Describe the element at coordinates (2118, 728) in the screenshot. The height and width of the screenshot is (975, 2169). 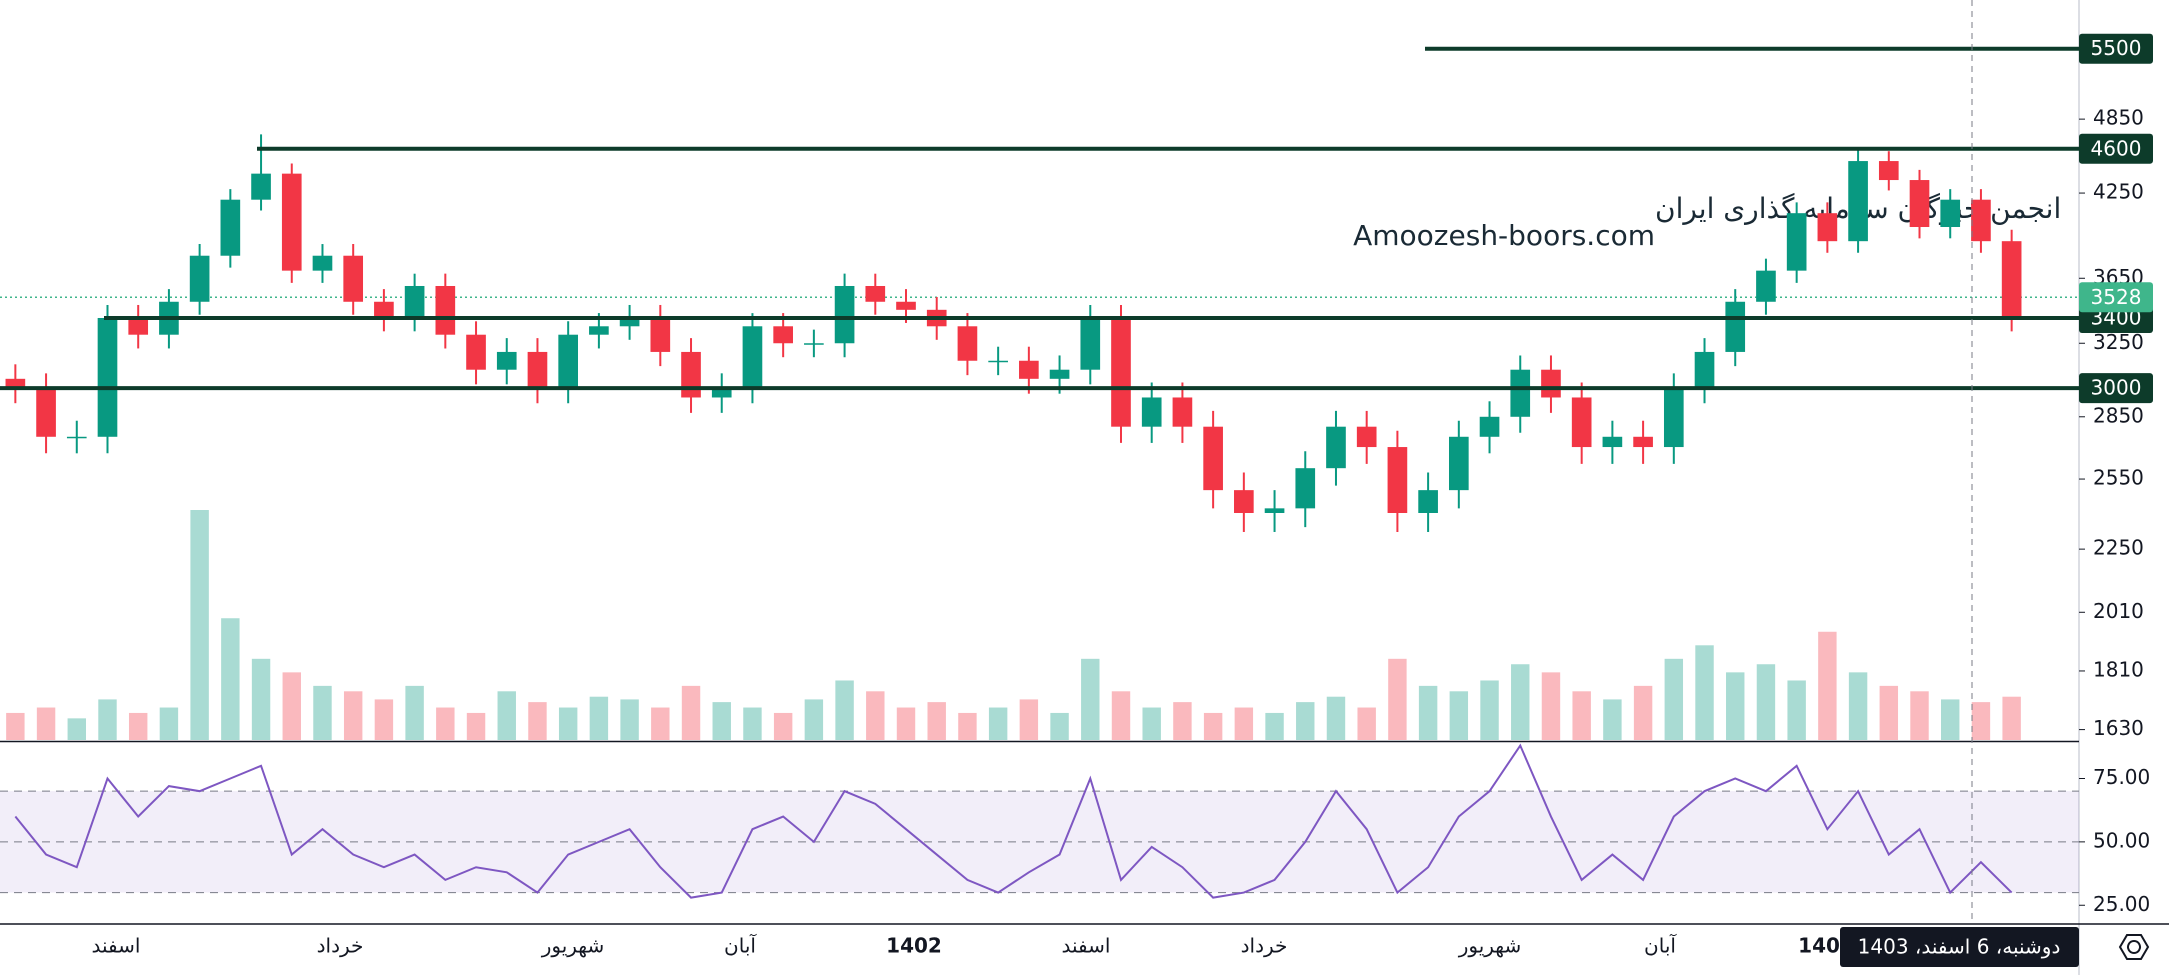
I see `y-tick-label: 1630` at that location.